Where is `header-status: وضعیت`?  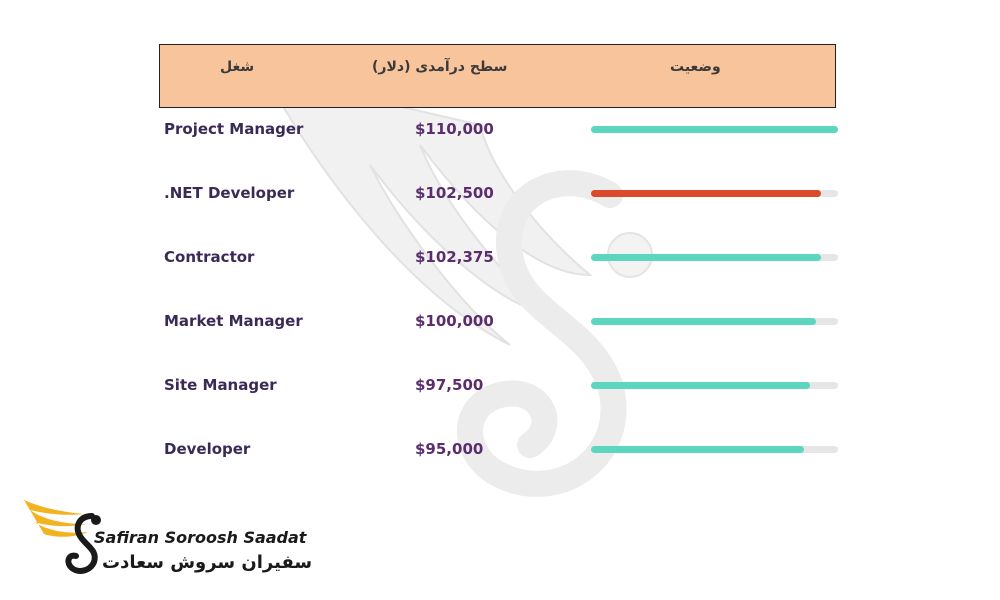 header-status: وضعیت is located at coordinates (695, 67).